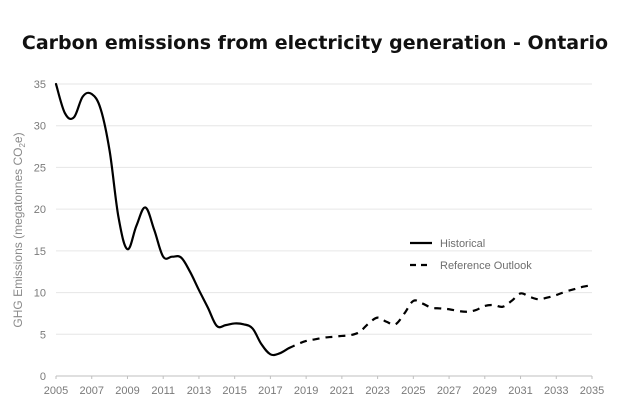  I want to click on x-tick-label-2029: 2029, so click(485, 391).